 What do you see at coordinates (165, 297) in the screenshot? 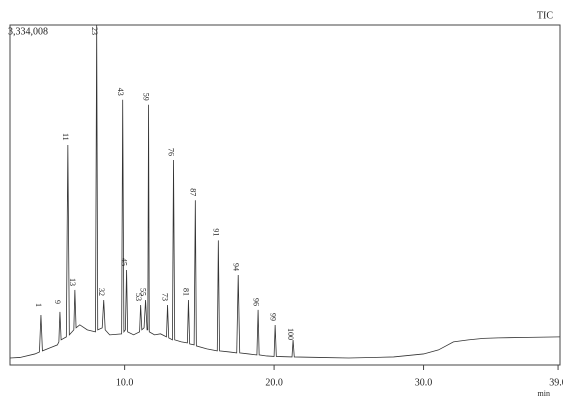
I see `peak-label: 73` at bounding box center [165, 297].